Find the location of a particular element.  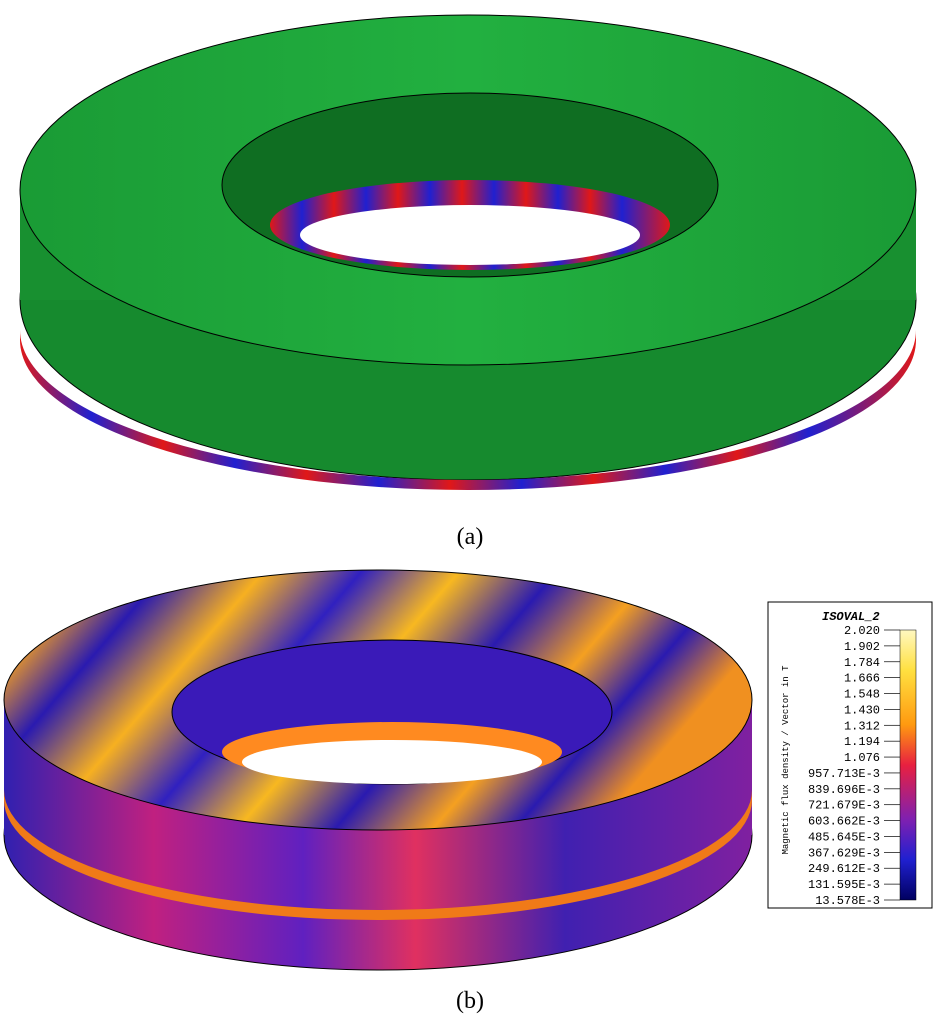

legend-label: 1.430 is located at coordinates (862, 710).